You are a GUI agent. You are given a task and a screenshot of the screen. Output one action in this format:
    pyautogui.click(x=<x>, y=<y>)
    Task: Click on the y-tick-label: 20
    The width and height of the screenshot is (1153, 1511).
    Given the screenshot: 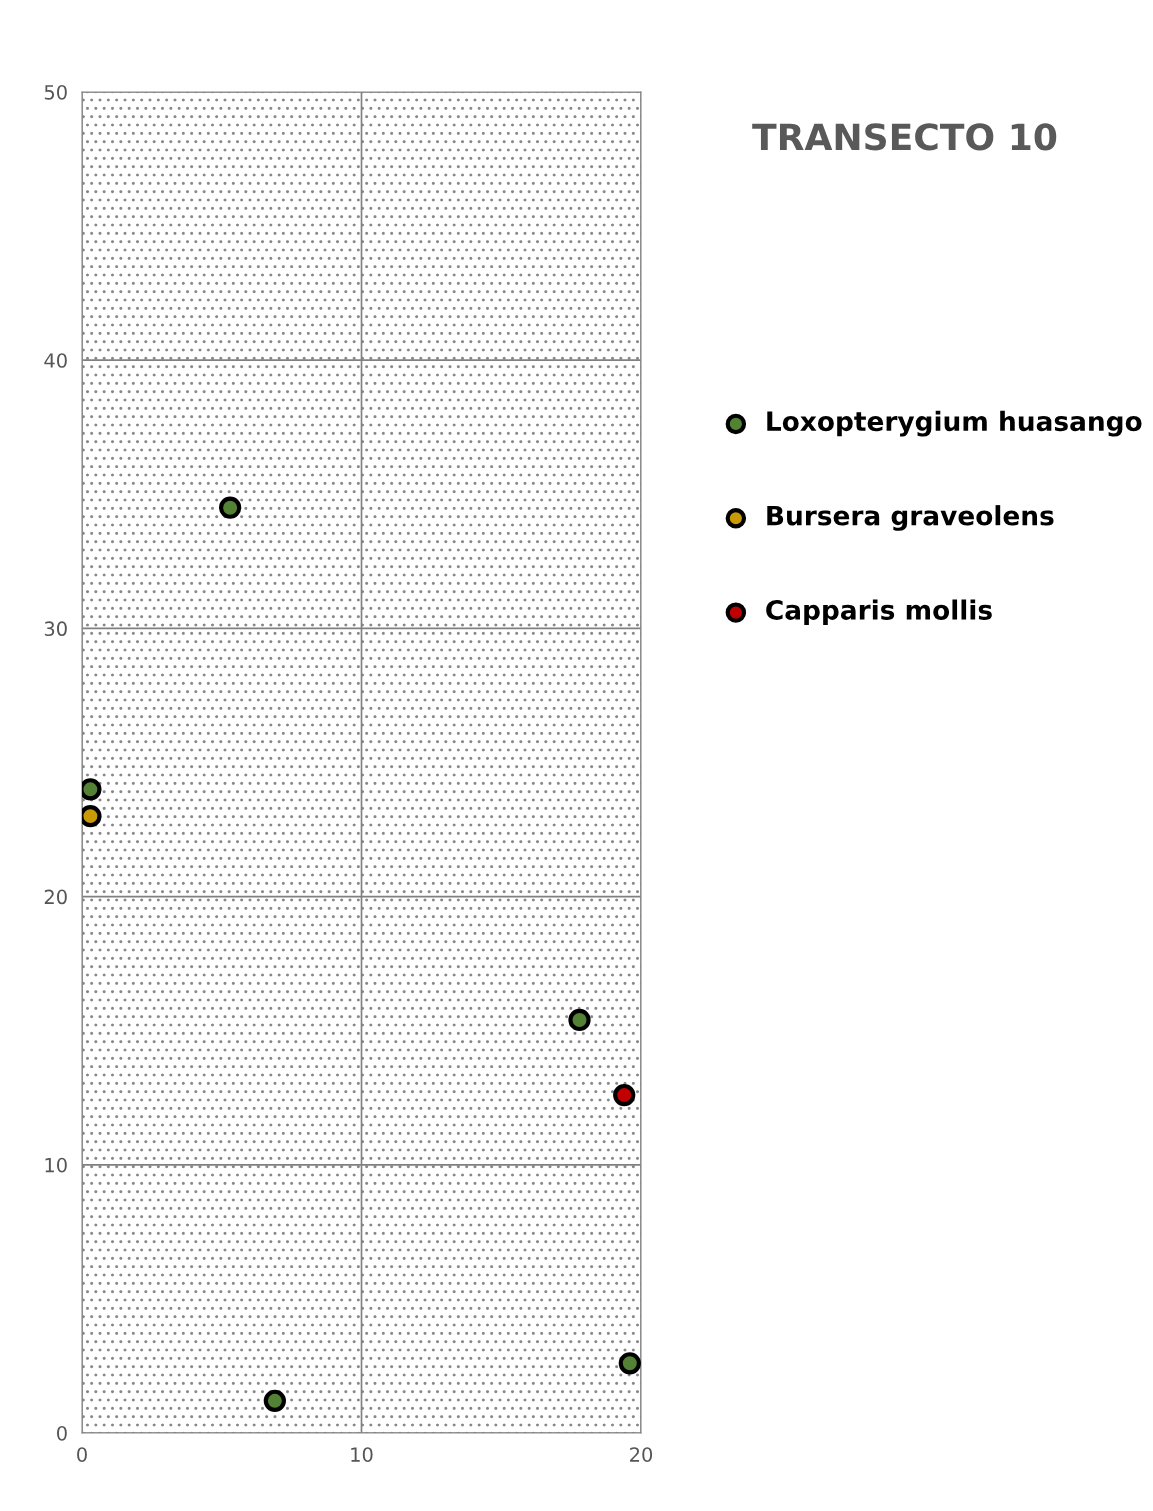 What is the action you would take?
    pyautogui.click(x=55, y=897)
    